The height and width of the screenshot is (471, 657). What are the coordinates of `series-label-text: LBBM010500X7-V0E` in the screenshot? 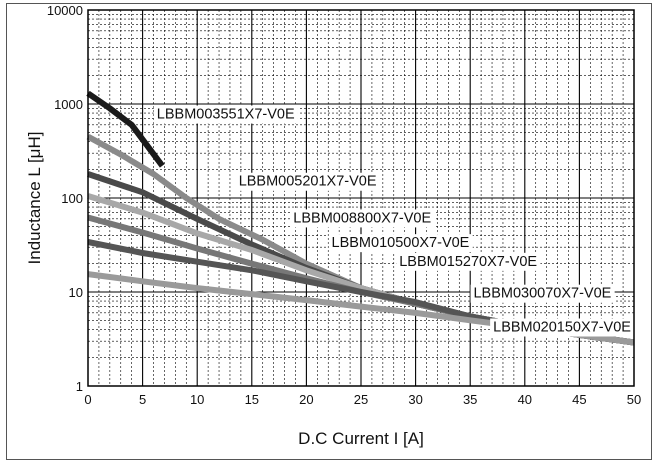 It's located at (401, 243).